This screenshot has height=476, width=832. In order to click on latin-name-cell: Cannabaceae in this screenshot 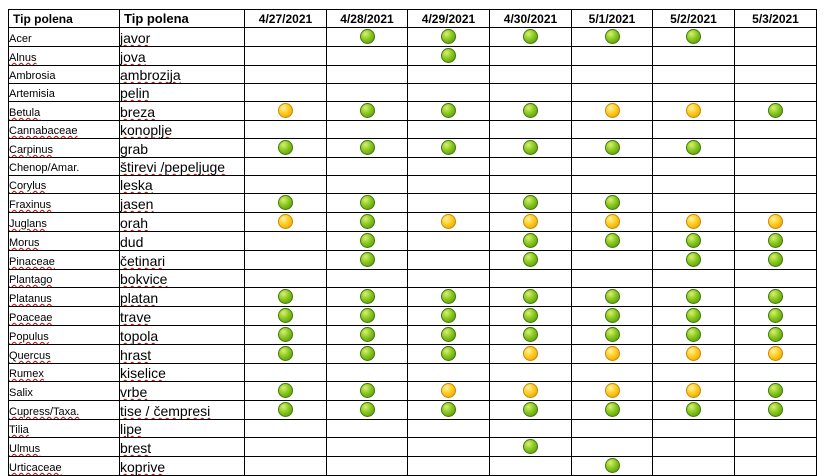, I will do `click(64, 129)`.